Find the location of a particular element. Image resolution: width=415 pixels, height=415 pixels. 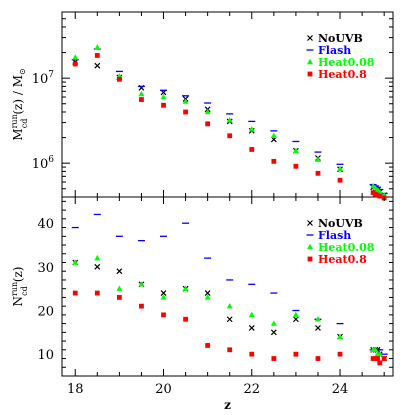

bottom-legend-marker-nouvb-stroke is located at coordinates (310, 223).